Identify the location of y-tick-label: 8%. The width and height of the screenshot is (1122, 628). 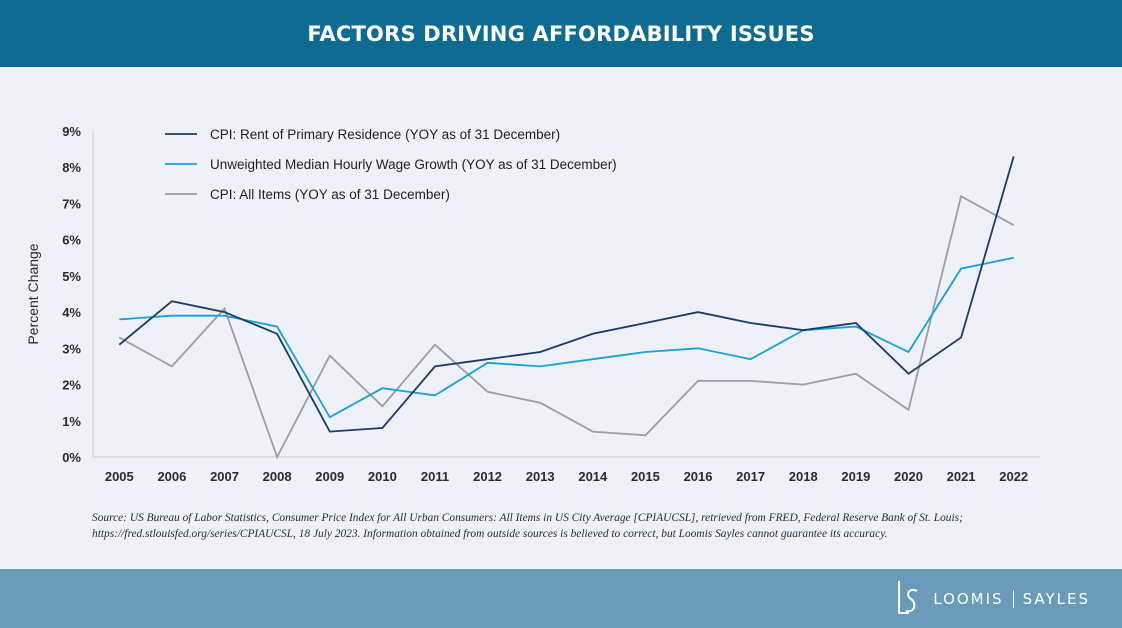
(71, 167).